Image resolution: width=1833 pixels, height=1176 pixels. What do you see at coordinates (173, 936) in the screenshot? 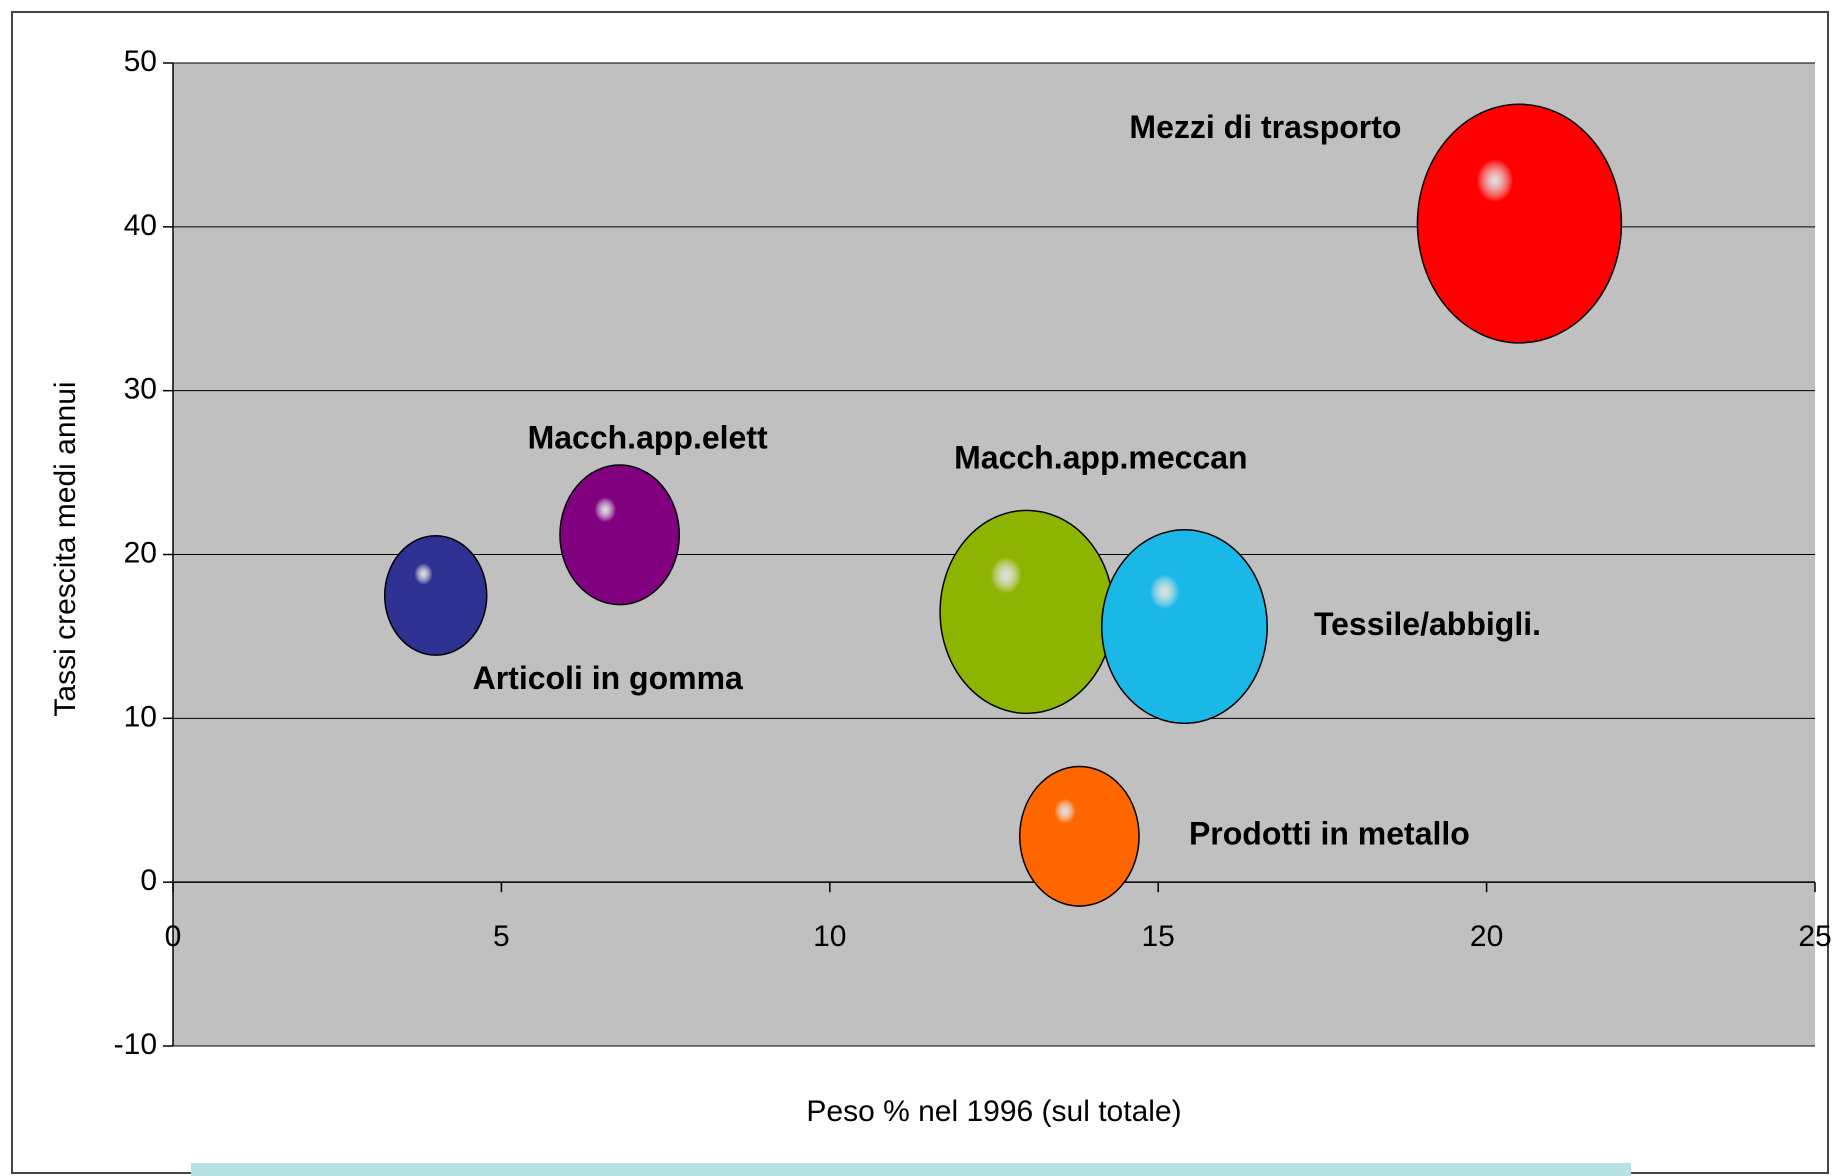
I see `x-tick-label: 0` at bounding box center [173, 936].